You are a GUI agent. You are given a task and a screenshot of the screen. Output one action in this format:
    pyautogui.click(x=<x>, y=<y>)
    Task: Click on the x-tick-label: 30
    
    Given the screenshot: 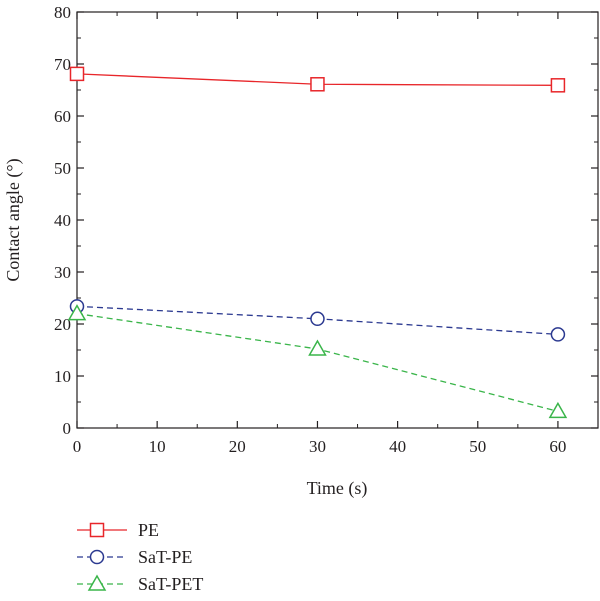 What is the action you would take?
    pyautogui.click(x=317, y=446)
    